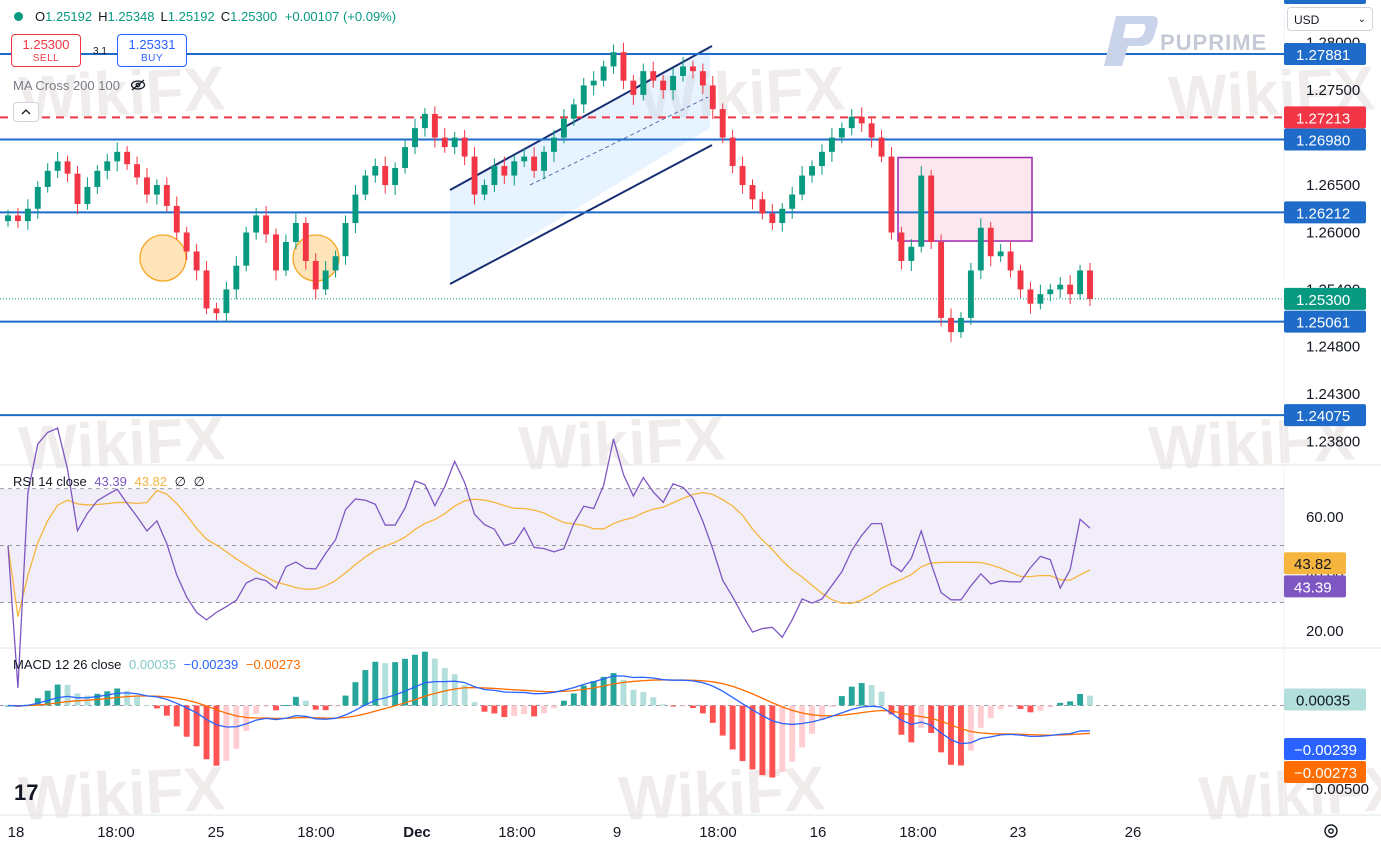 This screenshot has height=856, width=1381. I want to click on rsi-legend: RSI 14 close 43.39 43.82 ∅ ∅, so click(109, 482).